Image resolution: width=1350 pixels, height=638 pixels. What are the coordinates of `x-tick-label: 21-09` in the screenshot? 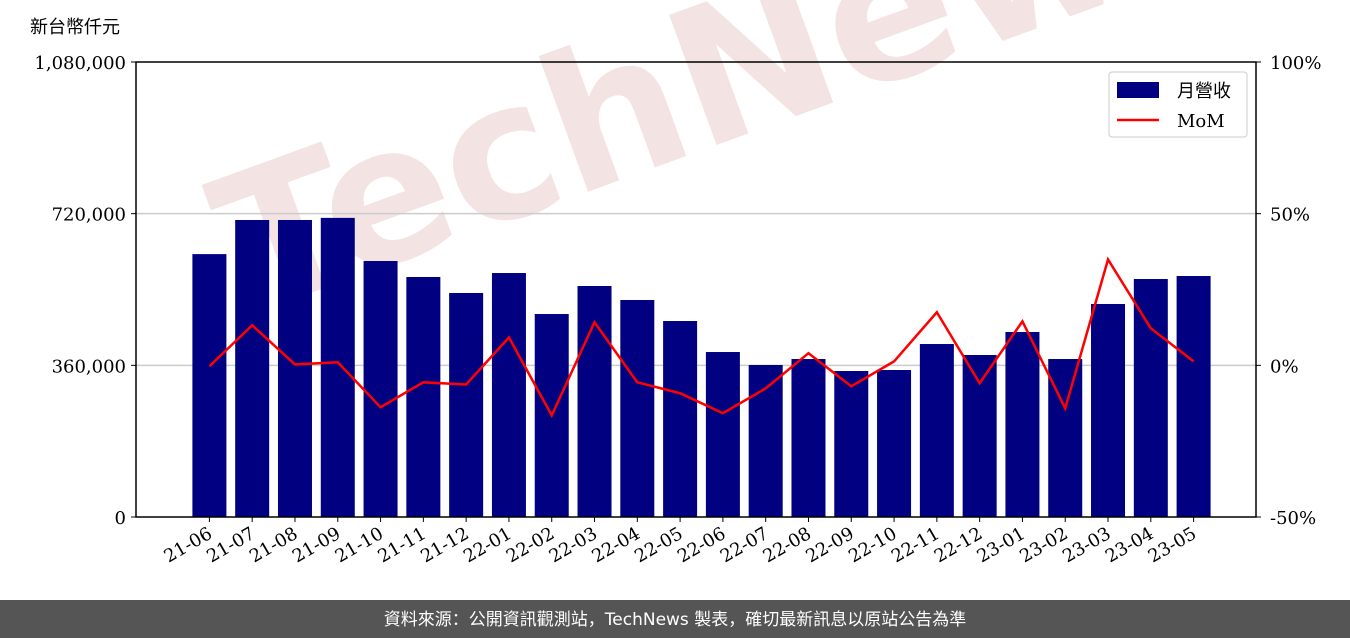 It's located at (316, 545).